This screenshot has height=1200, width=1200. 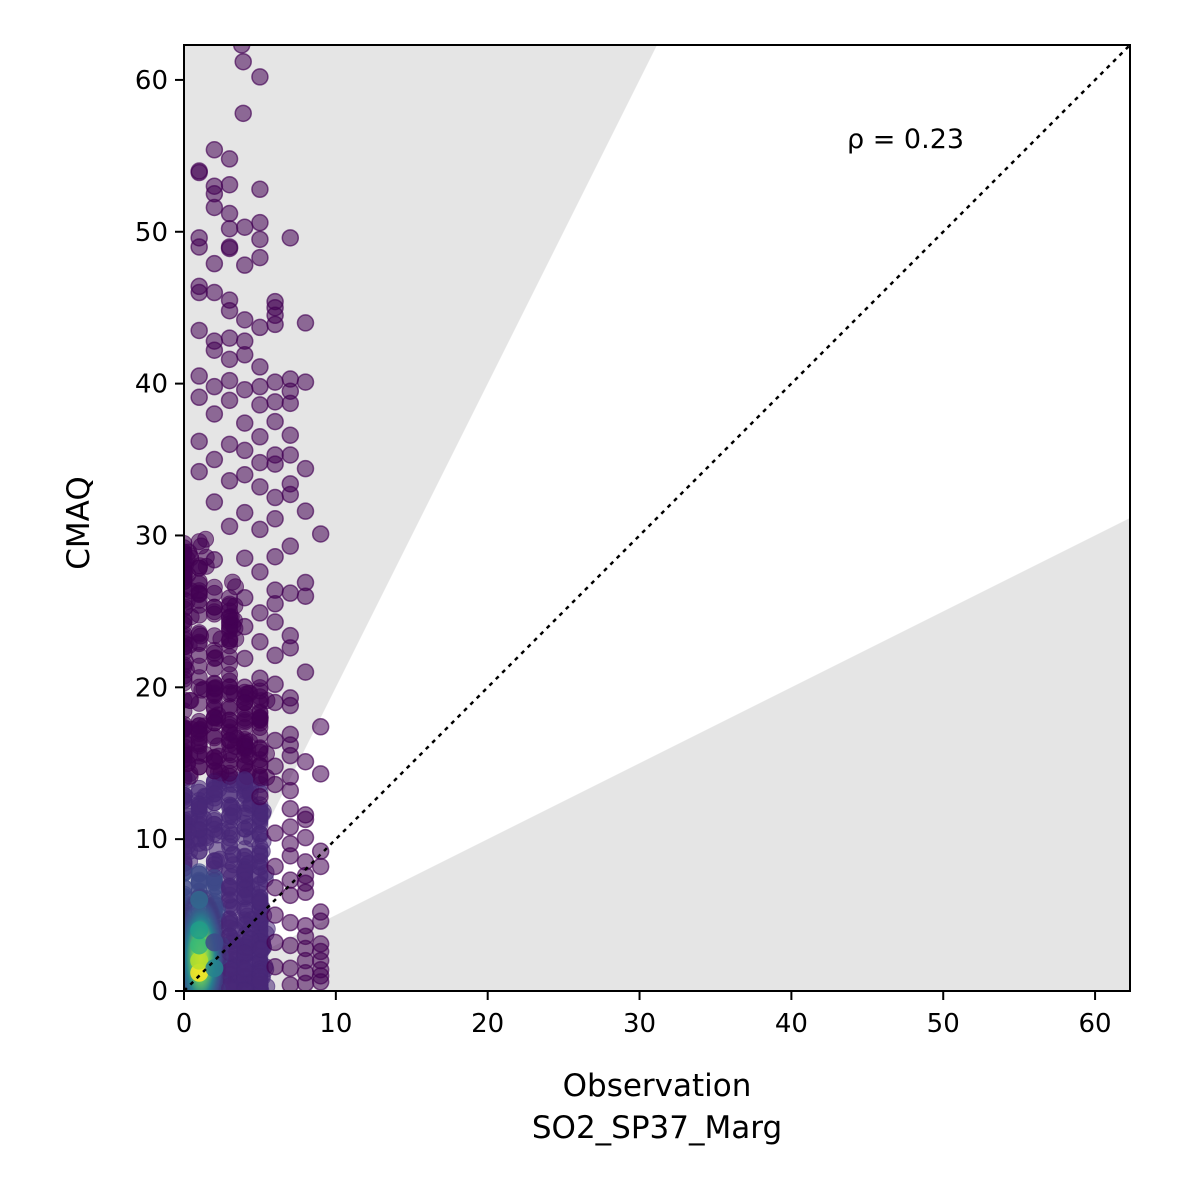 What do you see at coordinates (151, 840) in the screenshot?
I see `y-tick-label: 10` at bounding box center [151, 840].